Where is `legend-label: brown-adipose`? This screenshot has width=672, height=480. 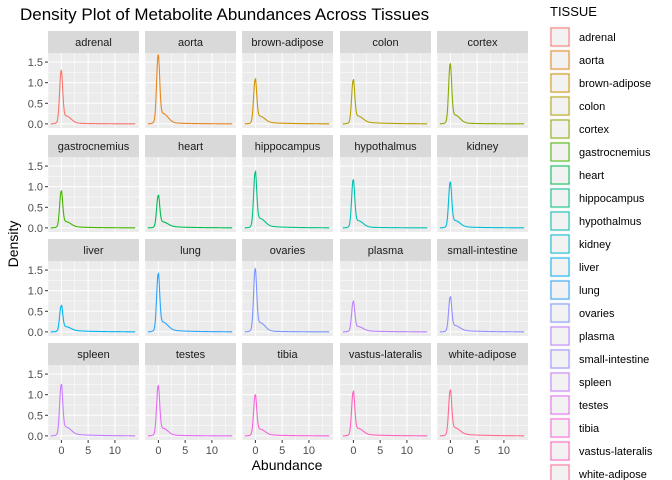
legend-label: brown-adipose is located at coordinates (615, 84).